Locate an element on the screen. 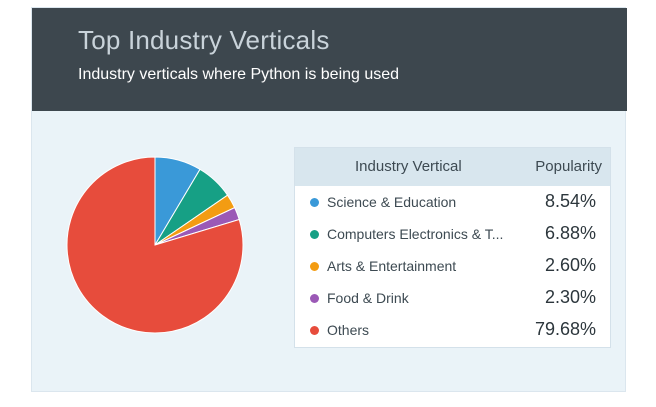  column-header-industry: Industry Vertical is located at coordinates (408, 166).